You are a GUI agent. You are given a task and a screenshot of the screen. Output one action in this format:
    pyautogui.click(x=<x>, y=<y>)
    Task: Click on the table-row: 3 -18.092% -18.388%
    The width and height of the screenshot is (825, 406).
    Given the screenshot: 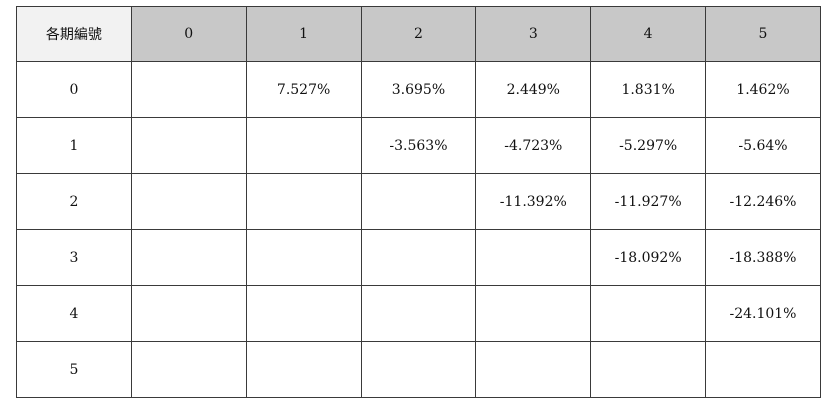 What is the action you would take?
    pyautogui.click(x=418, y=257)
    